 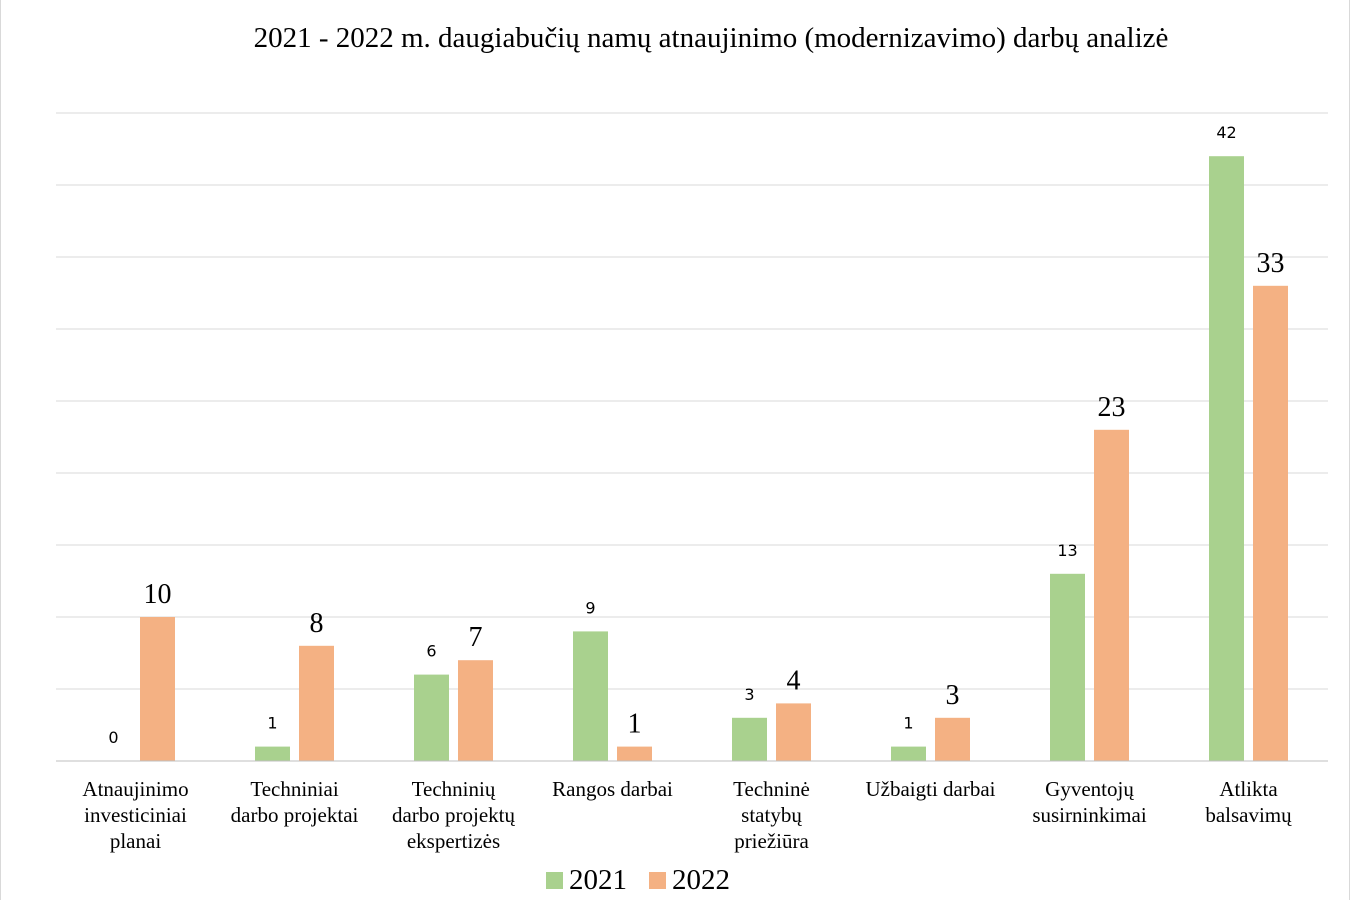 I want to click on legend: 2021 2022, so click(x=649, y=880).